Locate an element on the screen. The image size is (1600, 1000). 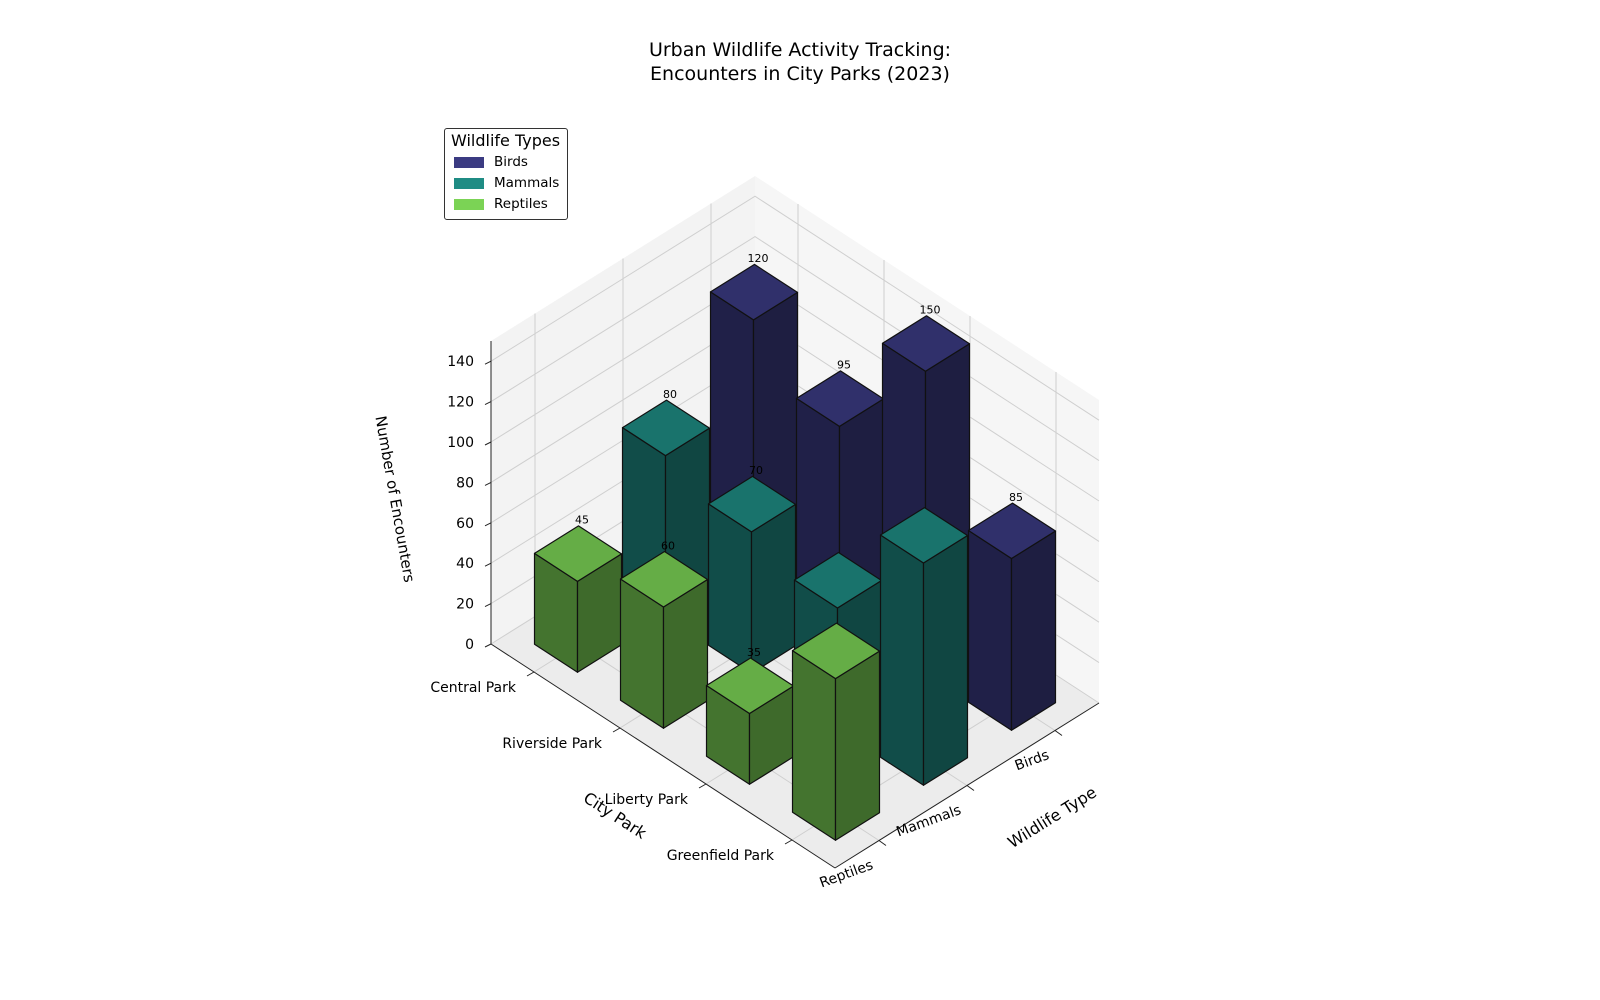
data-label-central-park-reptiles: 45 is located at coordinates (582, 520).